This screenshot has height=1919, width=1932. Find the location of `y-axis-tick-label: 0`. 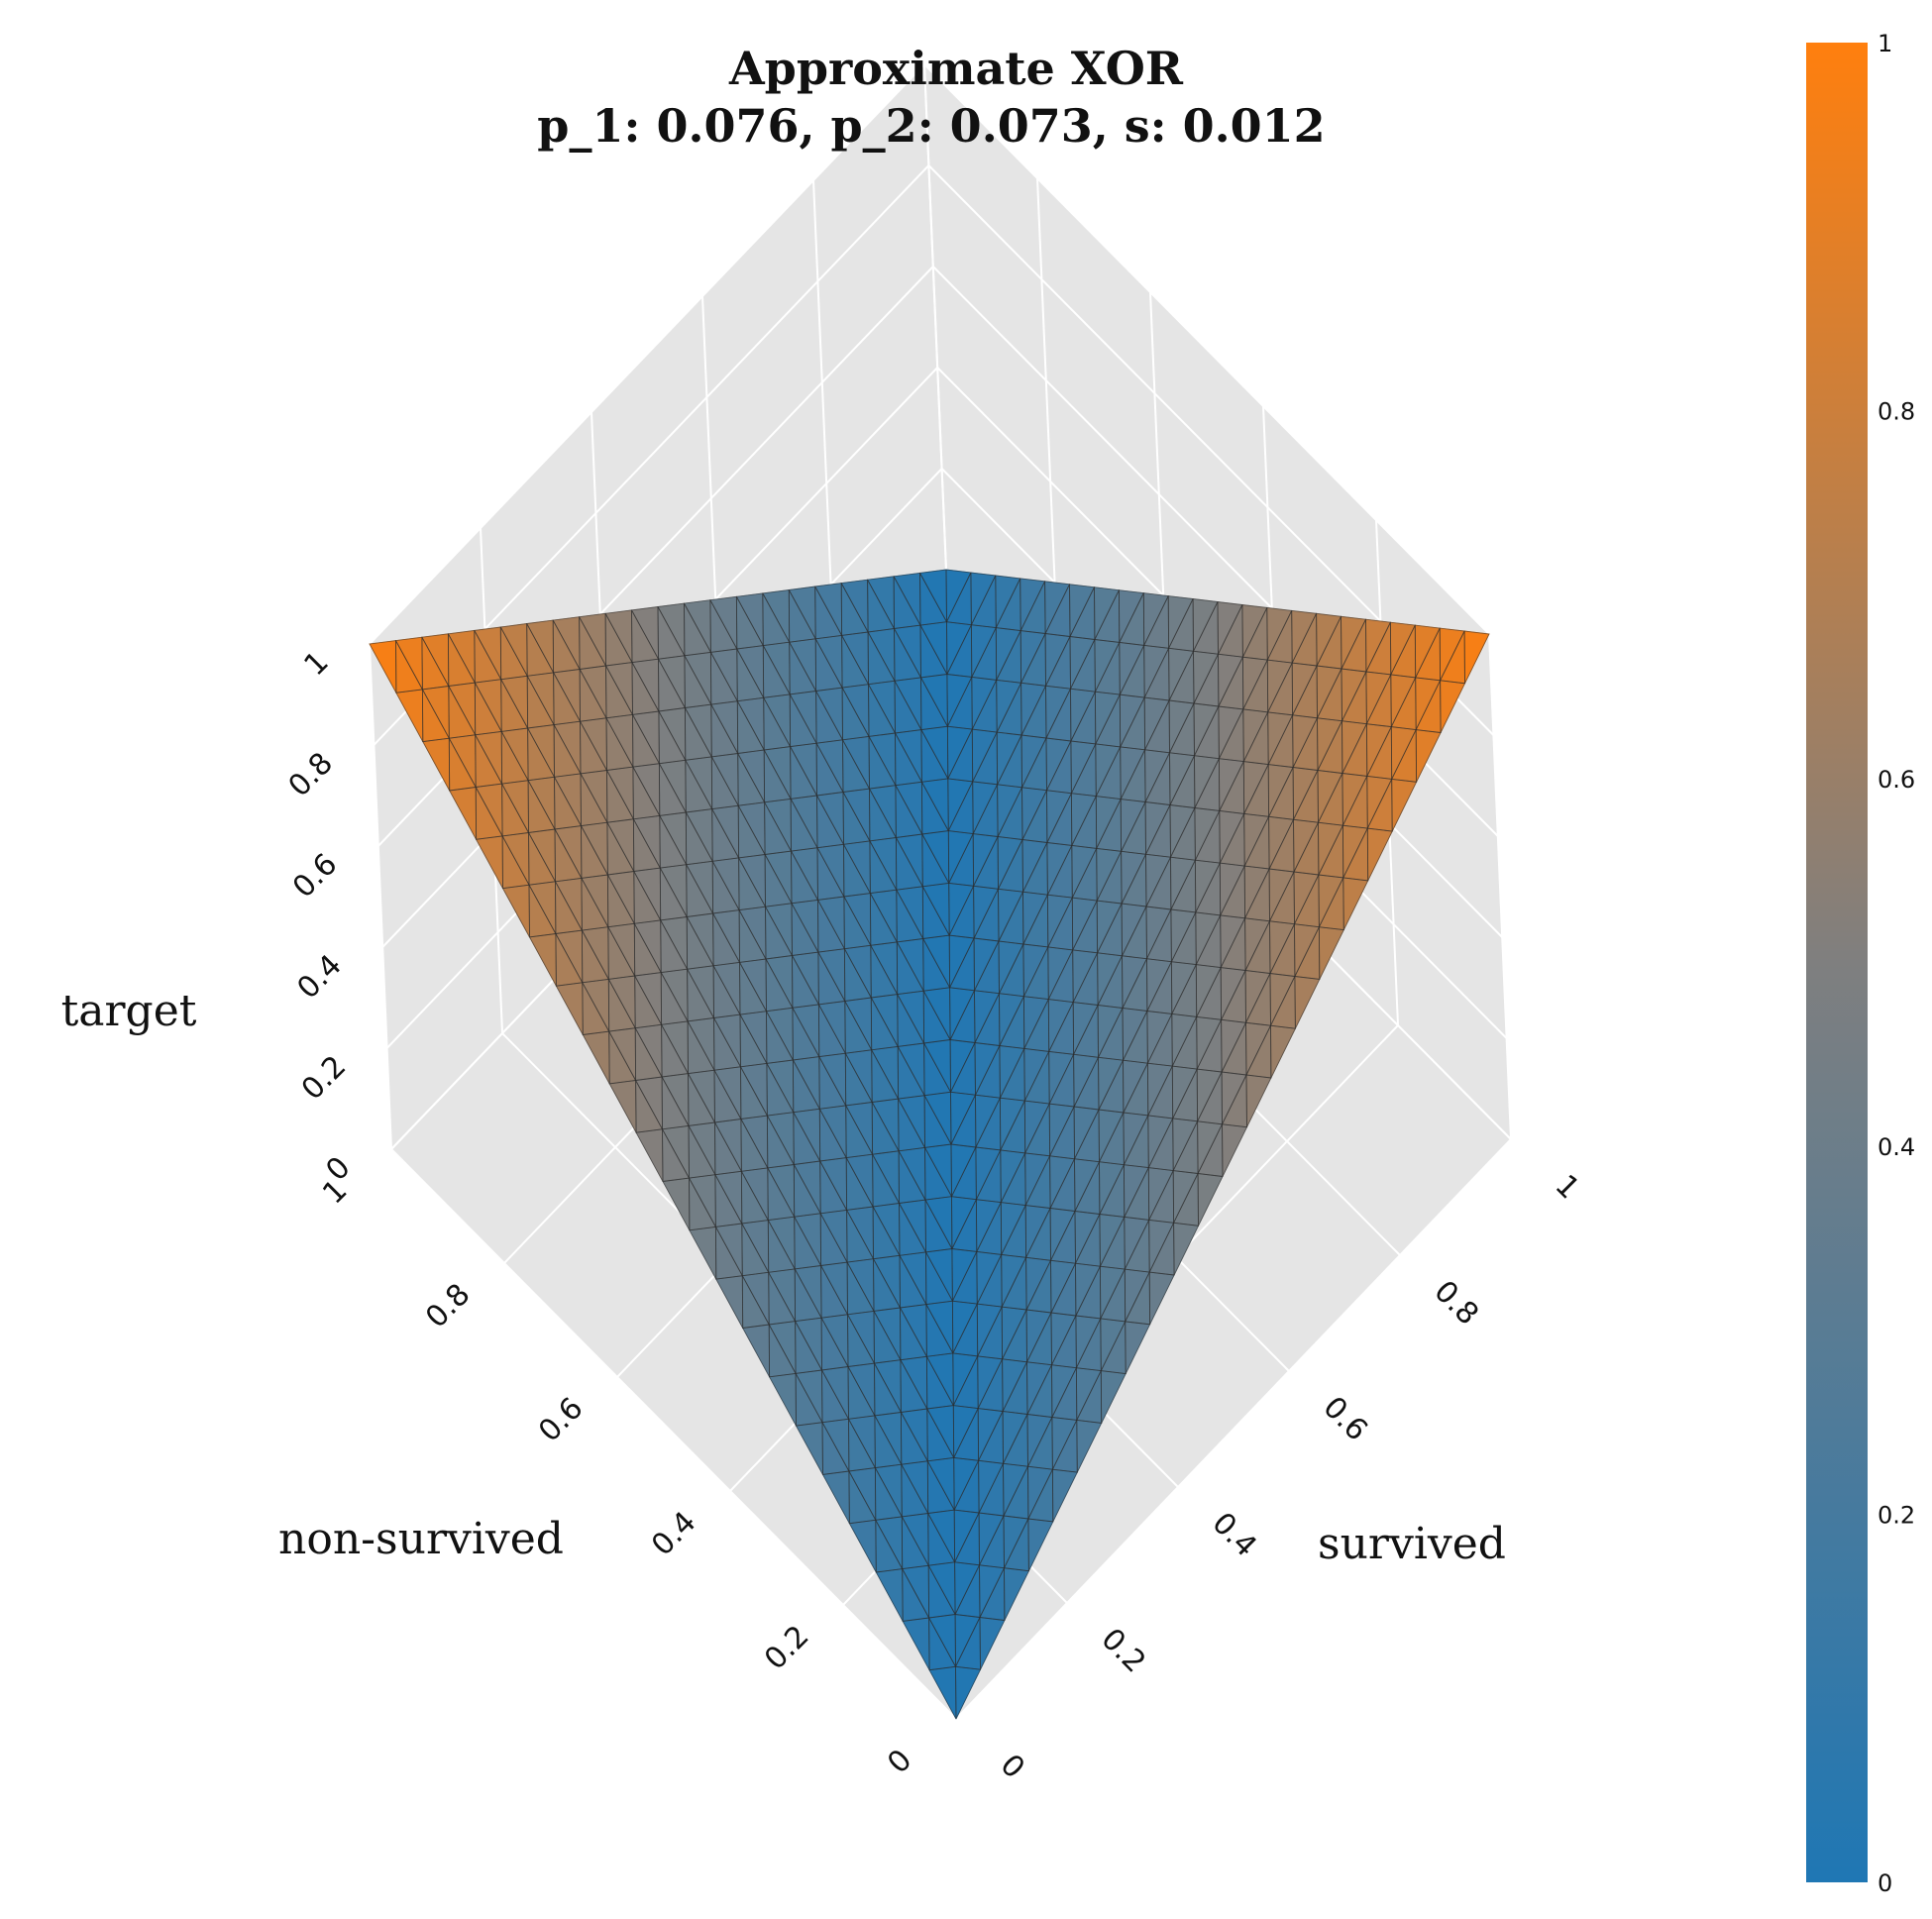

y-axis-tick-label: 0 is located at coordinates (1012, 1766).